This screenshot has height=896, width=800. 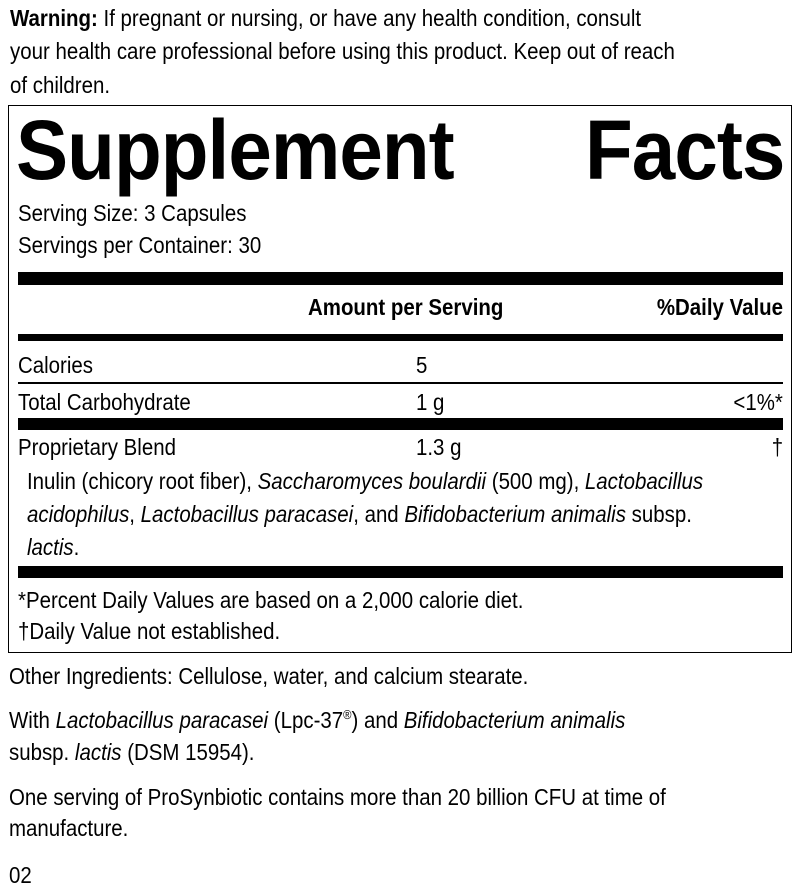 What do you see at coordinates (515, 514) in the screenshot?
I see `blend-species: Bifidobacterium animalis` at bounding box center [515, 514].